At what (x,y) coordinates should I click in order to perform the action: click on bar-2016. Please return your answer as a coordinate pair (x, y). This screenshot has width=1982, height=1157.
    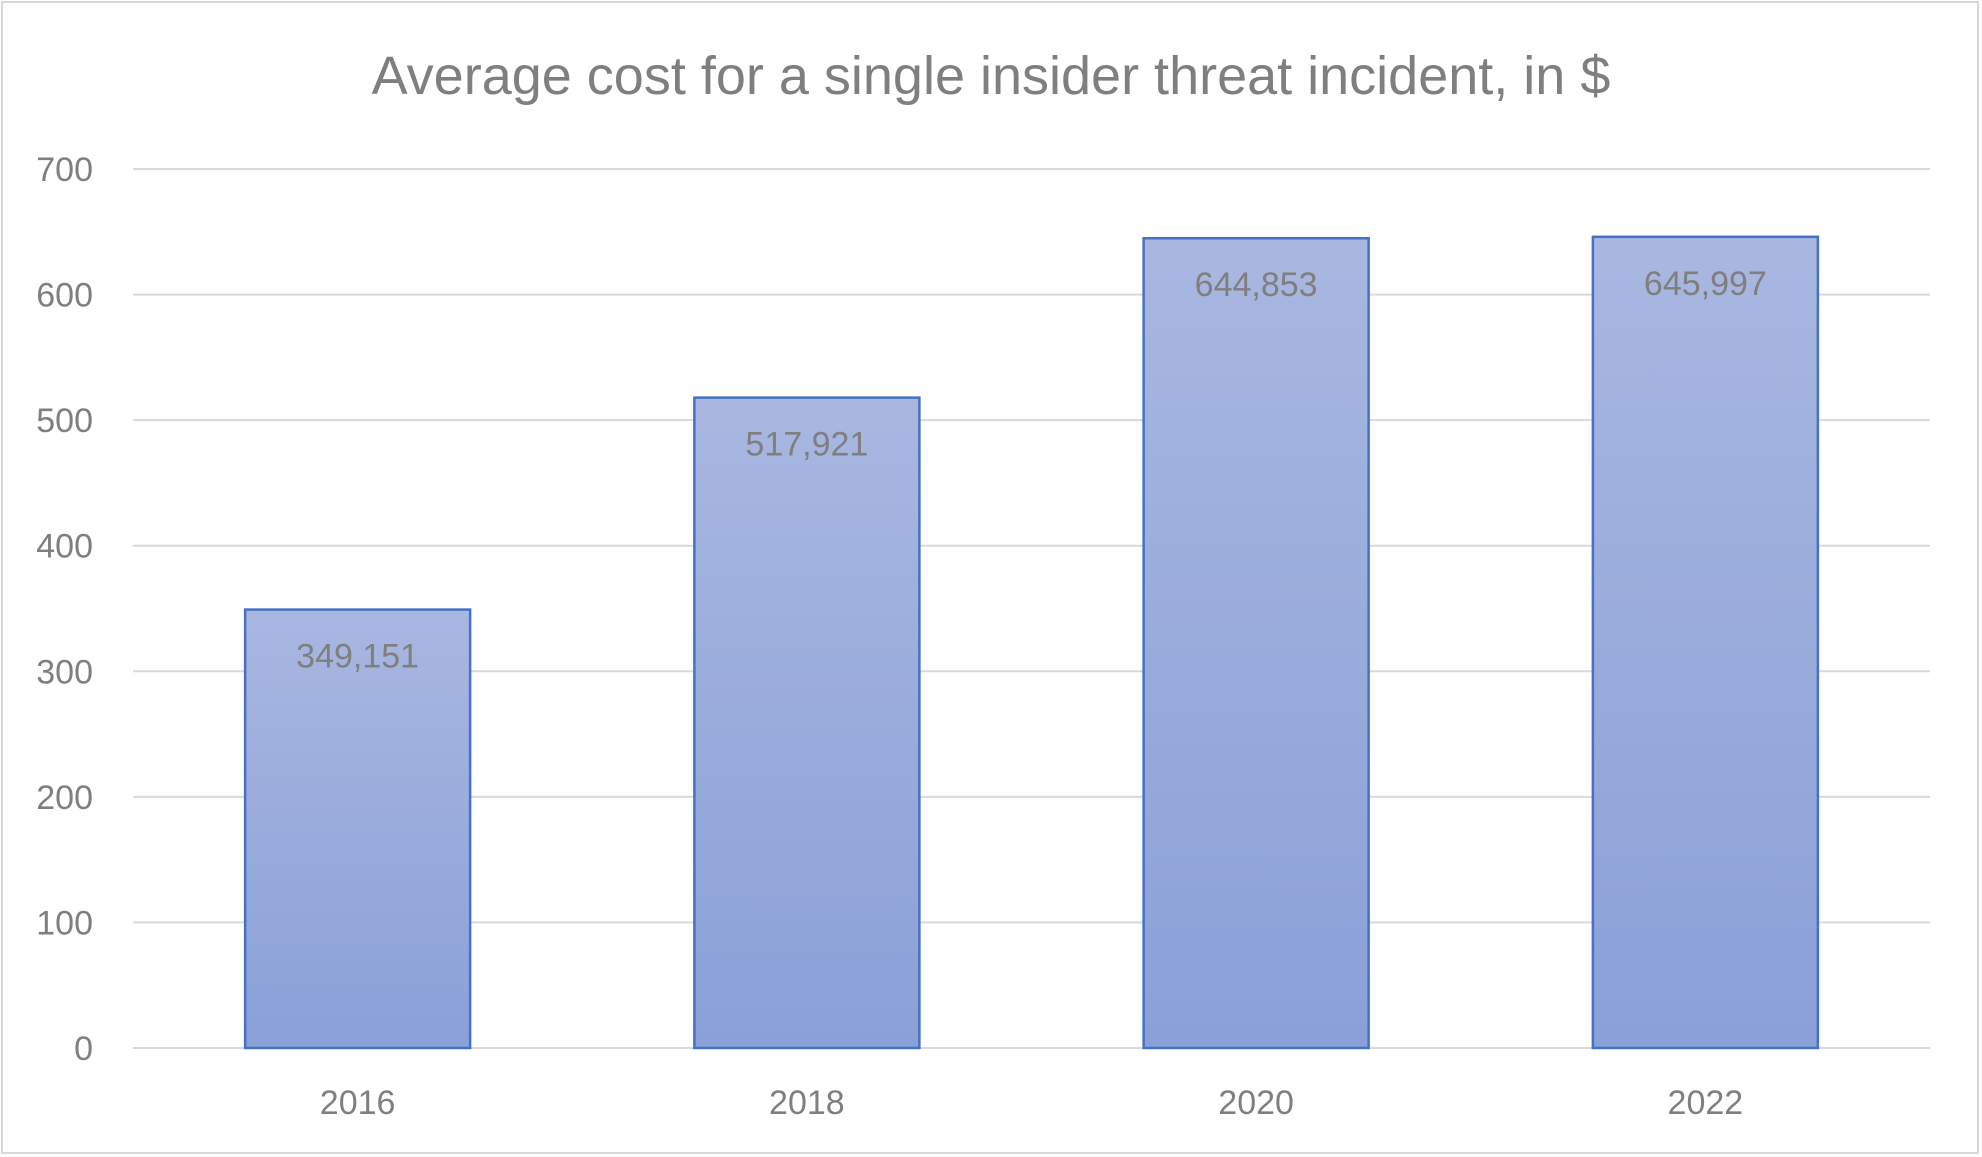
    Looking at the image, I should click on (357, 829).